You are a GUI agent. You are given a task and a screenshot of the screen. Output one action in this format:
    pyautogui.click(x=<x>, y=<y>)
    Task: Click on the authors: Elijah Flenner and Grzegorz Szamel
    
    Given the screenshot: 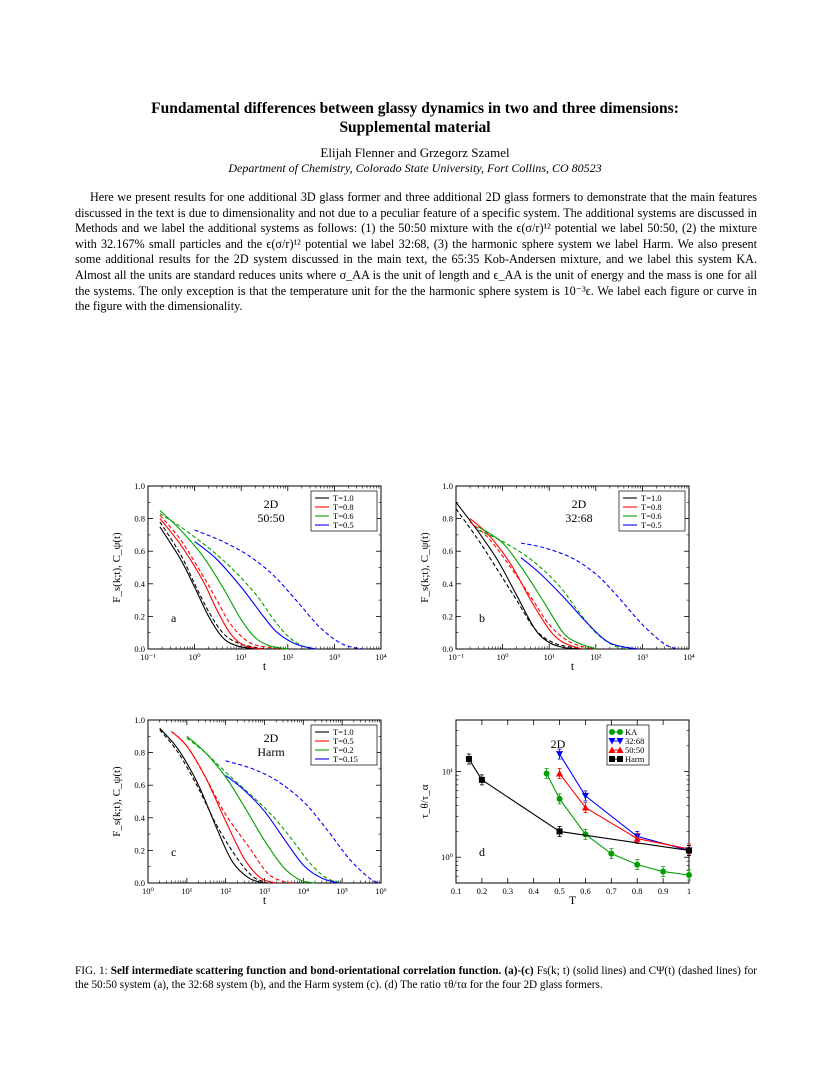 What is the action you would take?
    pyautogui.click(x=415, y=152)
    